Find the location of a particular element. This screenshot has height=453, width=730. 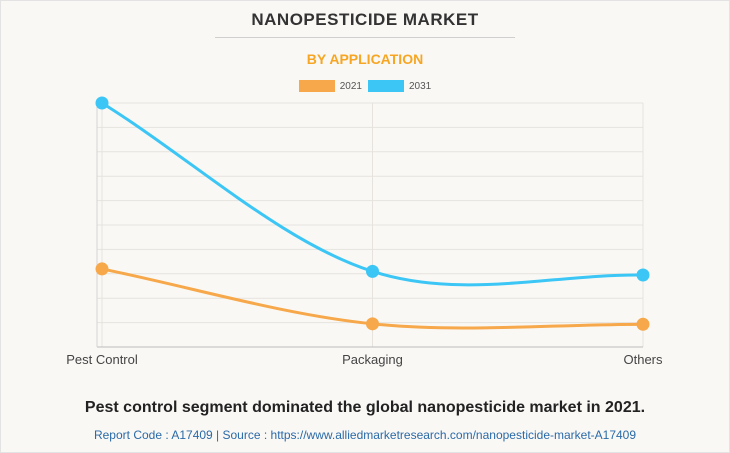

chart-legend: 2021 2031 is located at coordinates (365, 86).